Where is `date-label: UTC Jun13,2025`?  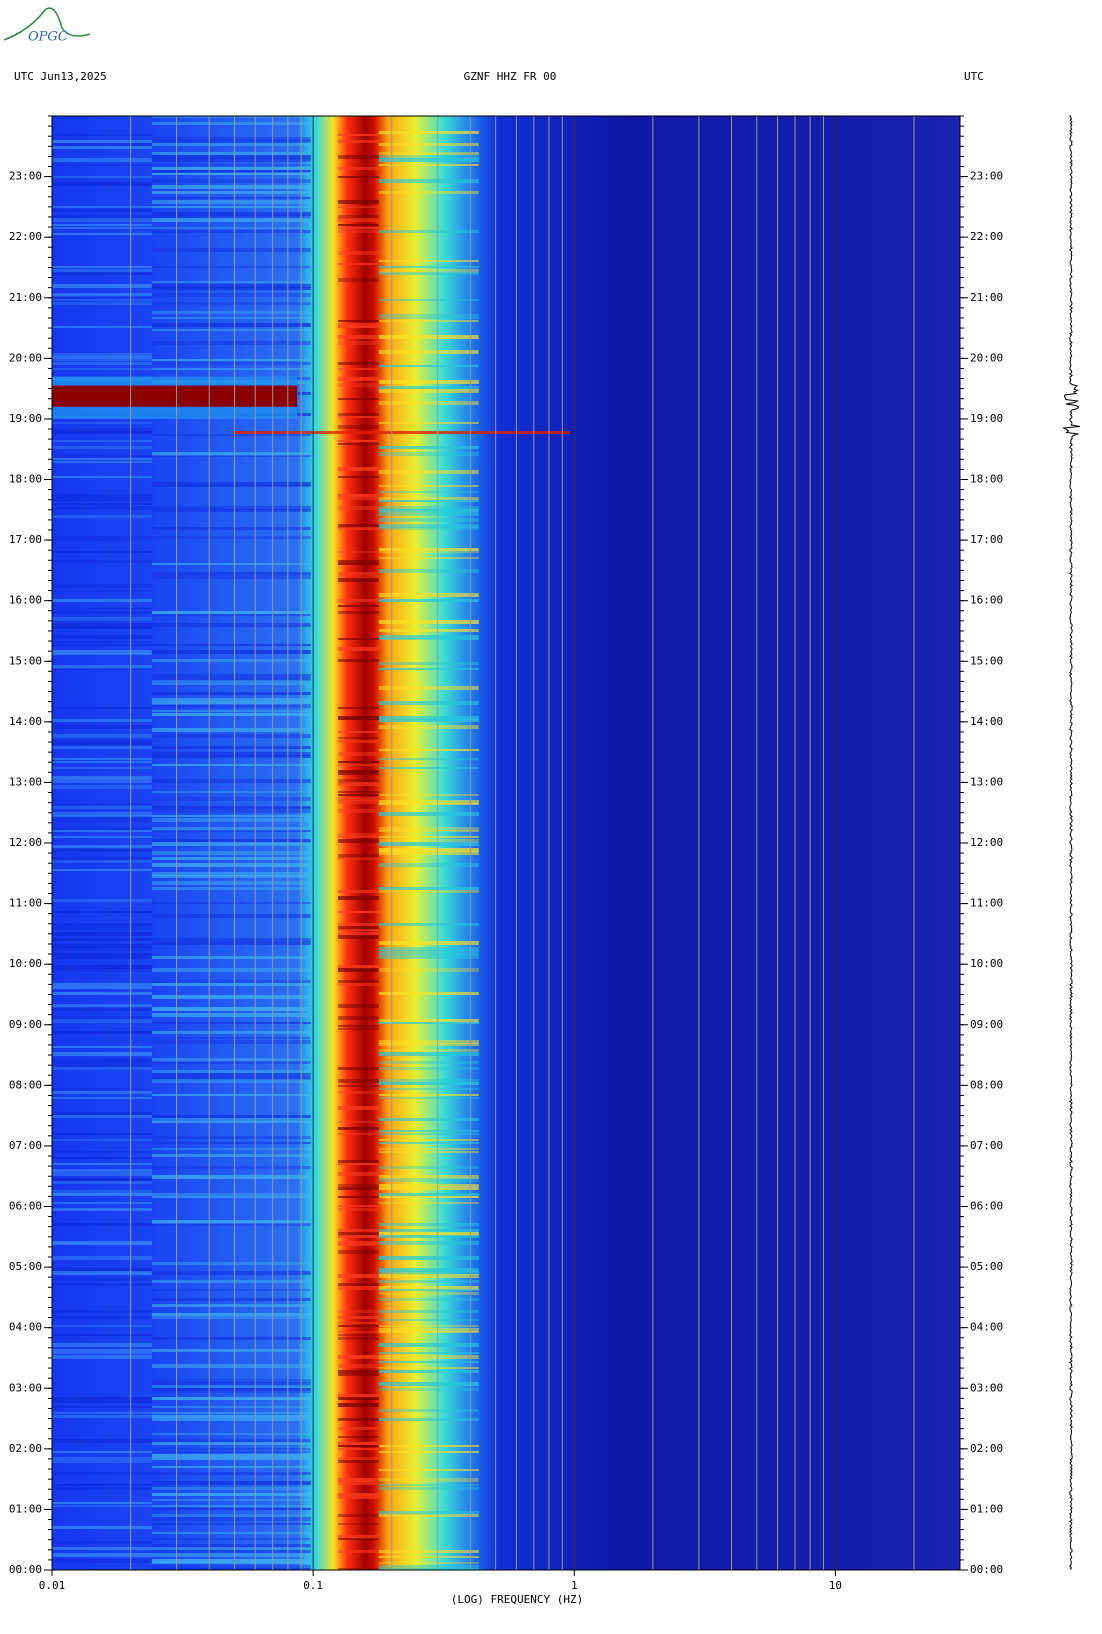
date-label: UTC Jun13,2025 is located at coordinates (60, 76).